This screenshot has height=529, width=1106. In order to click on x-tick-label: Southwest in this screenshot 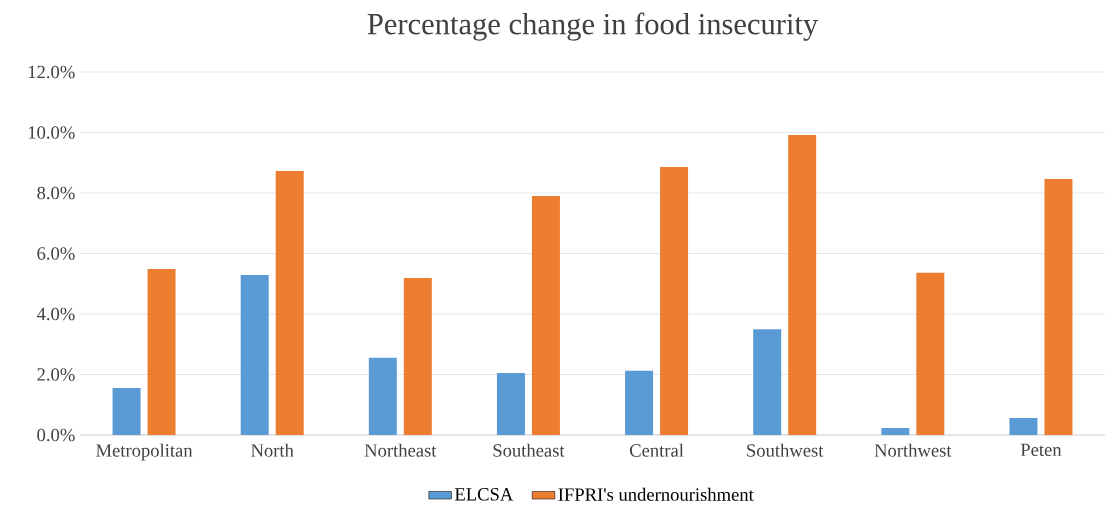, I will do `click(785, 450)`.